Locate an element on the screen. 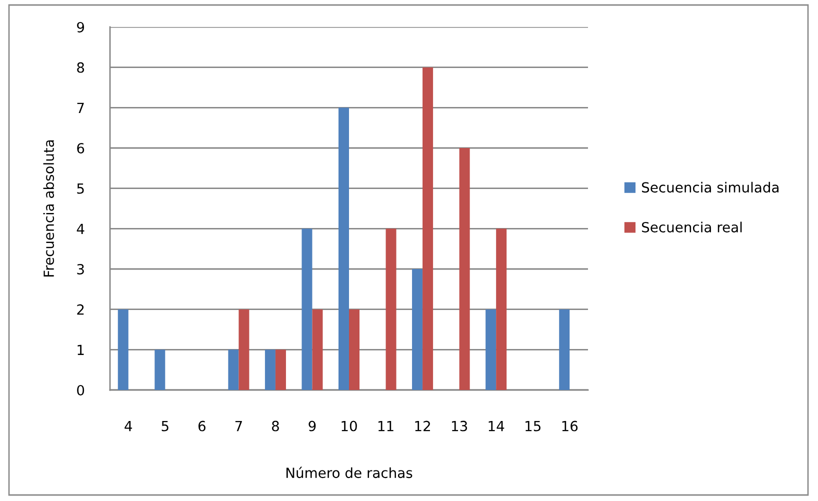 The width and height of the screenshot is (818, 501). x-tick-label: 8 is located at coordinates (275, 426).